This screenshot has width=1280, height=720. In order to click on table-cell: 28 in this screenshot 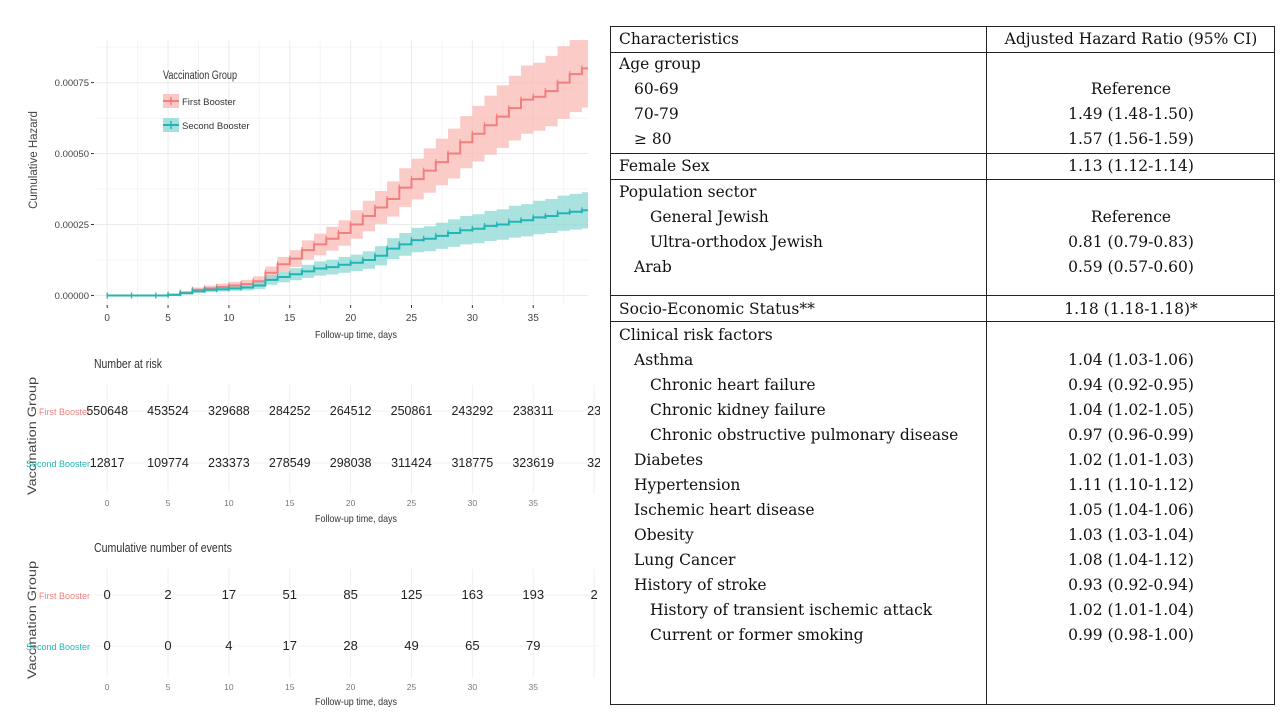, I will do `click(350, 645)`.